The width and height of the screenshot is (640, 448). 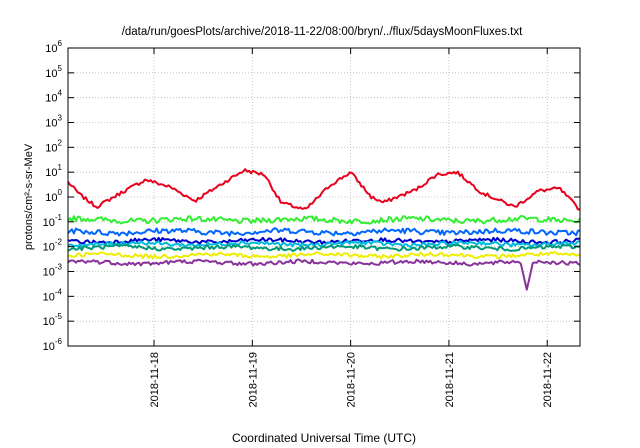 What do you see at coordinates (53, 196) in the screenshot?
I see `y-tick-label: 10⁰` at bounding box center [53, 196].